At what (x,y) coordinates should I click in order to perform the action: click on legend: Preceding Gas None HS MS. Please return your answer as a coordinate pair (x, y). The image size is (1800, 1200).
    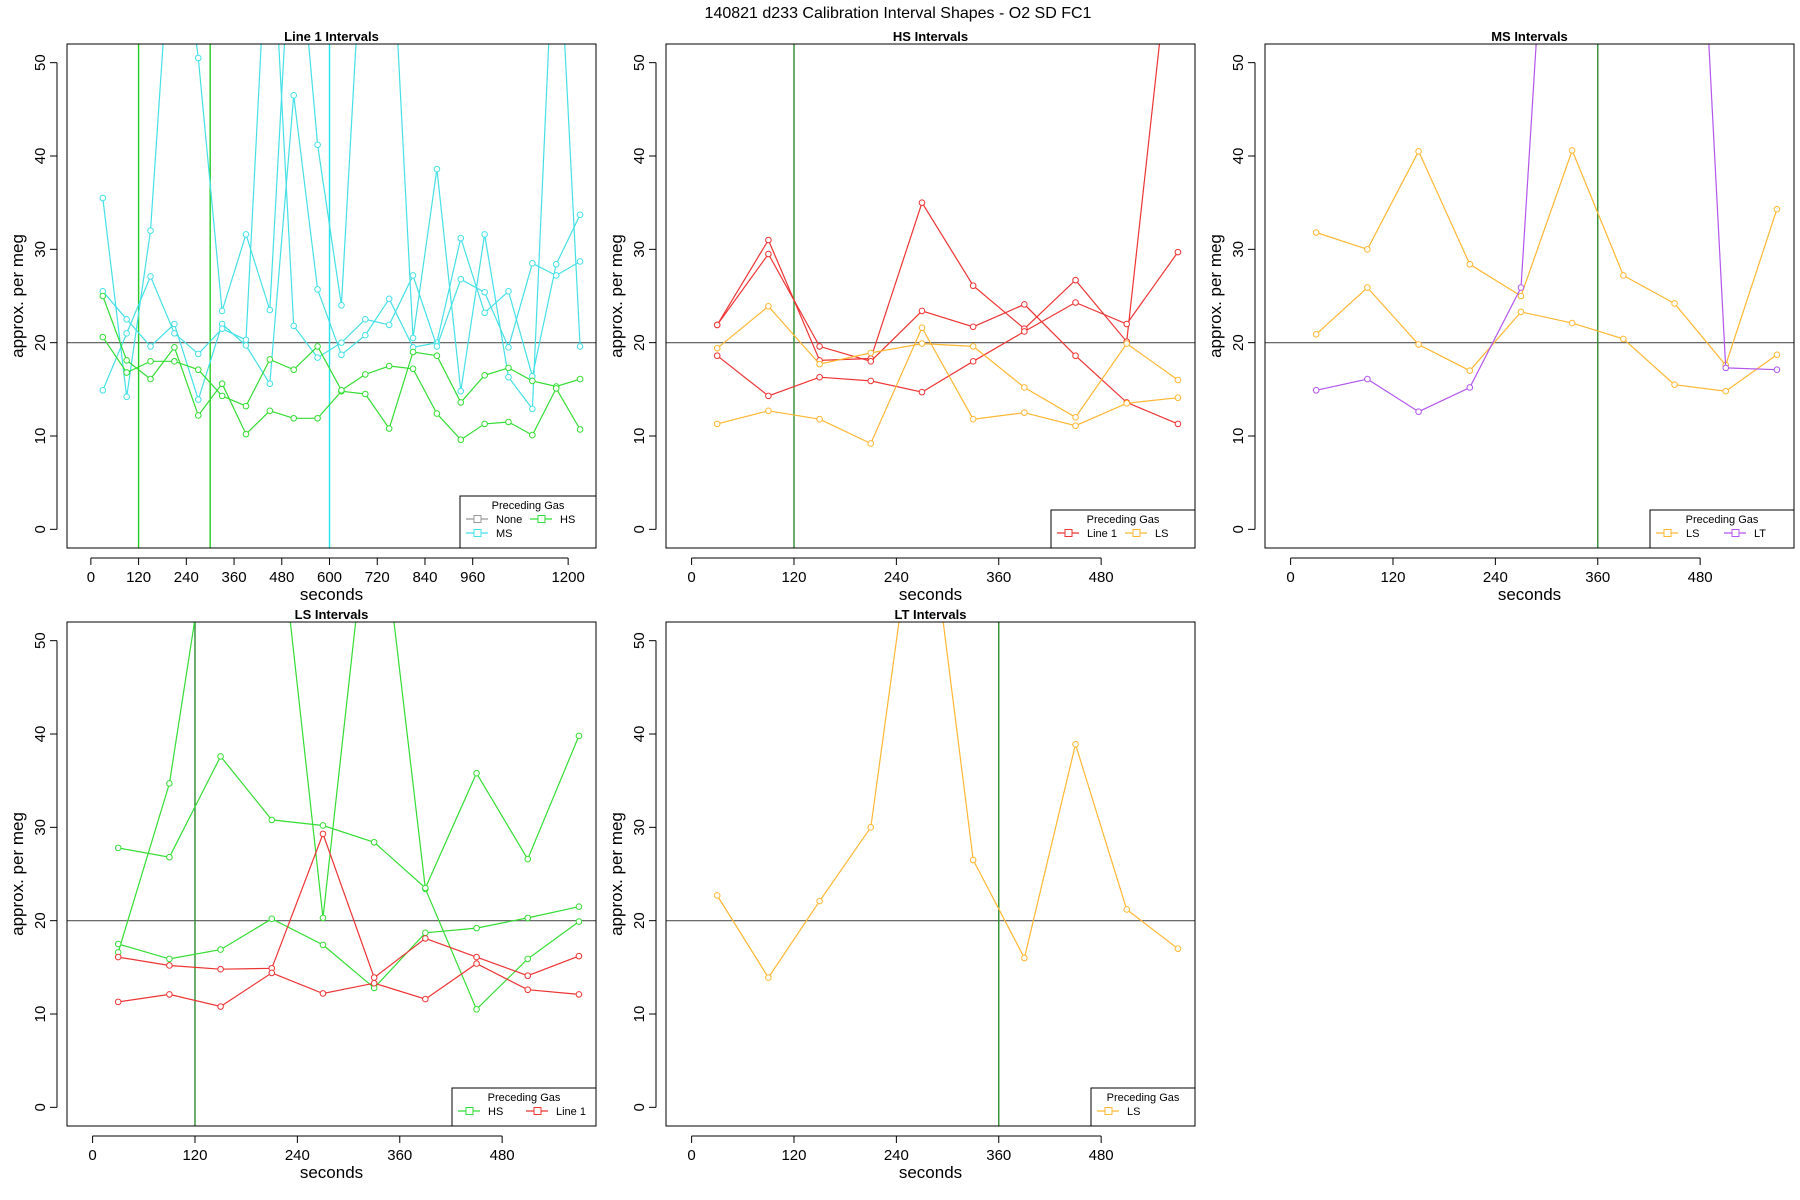
    Looking at the image, I should click on (528, 522).